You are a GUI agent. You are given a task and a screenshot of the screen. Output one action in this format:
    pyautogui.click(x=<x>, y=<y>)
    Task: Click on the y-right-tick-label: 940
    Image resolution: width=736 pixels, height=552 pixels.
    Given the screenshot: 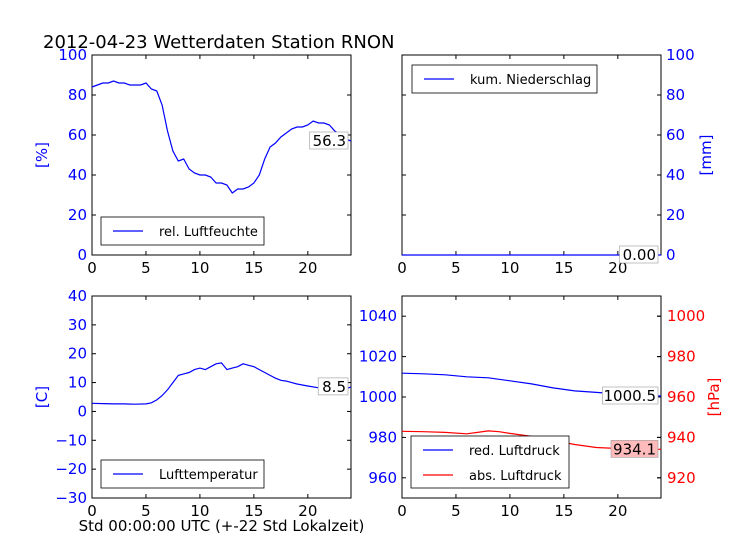 What is the action you would take?
    pyautogui.click(x=681, y=437)
    